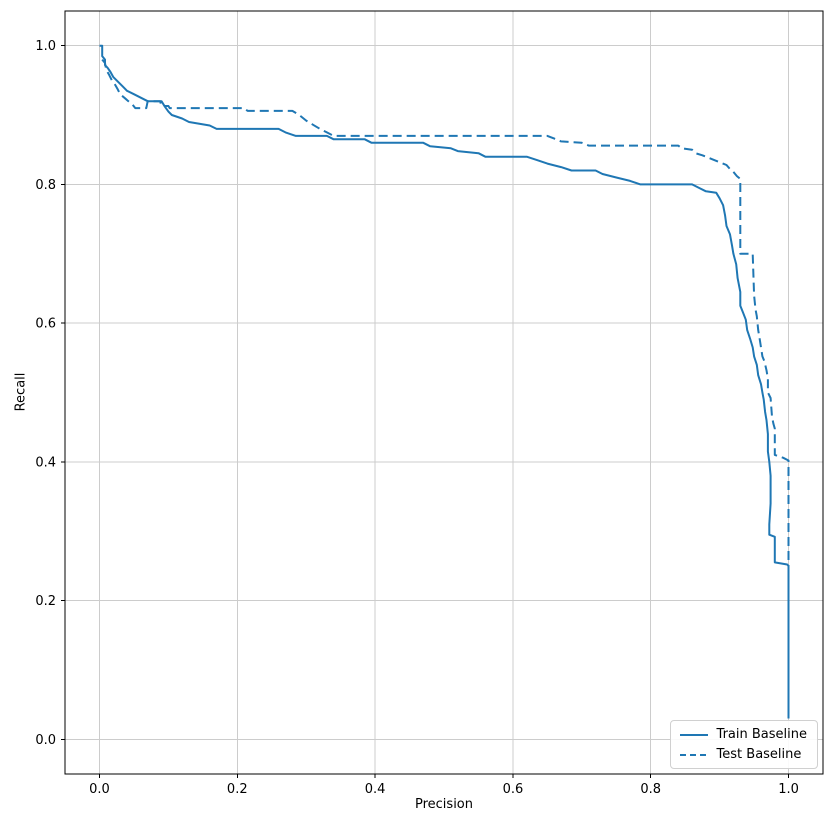 This screenshot has width=839, height=833. I want to click on x-tick-label: 0.4, so click(375, 789).